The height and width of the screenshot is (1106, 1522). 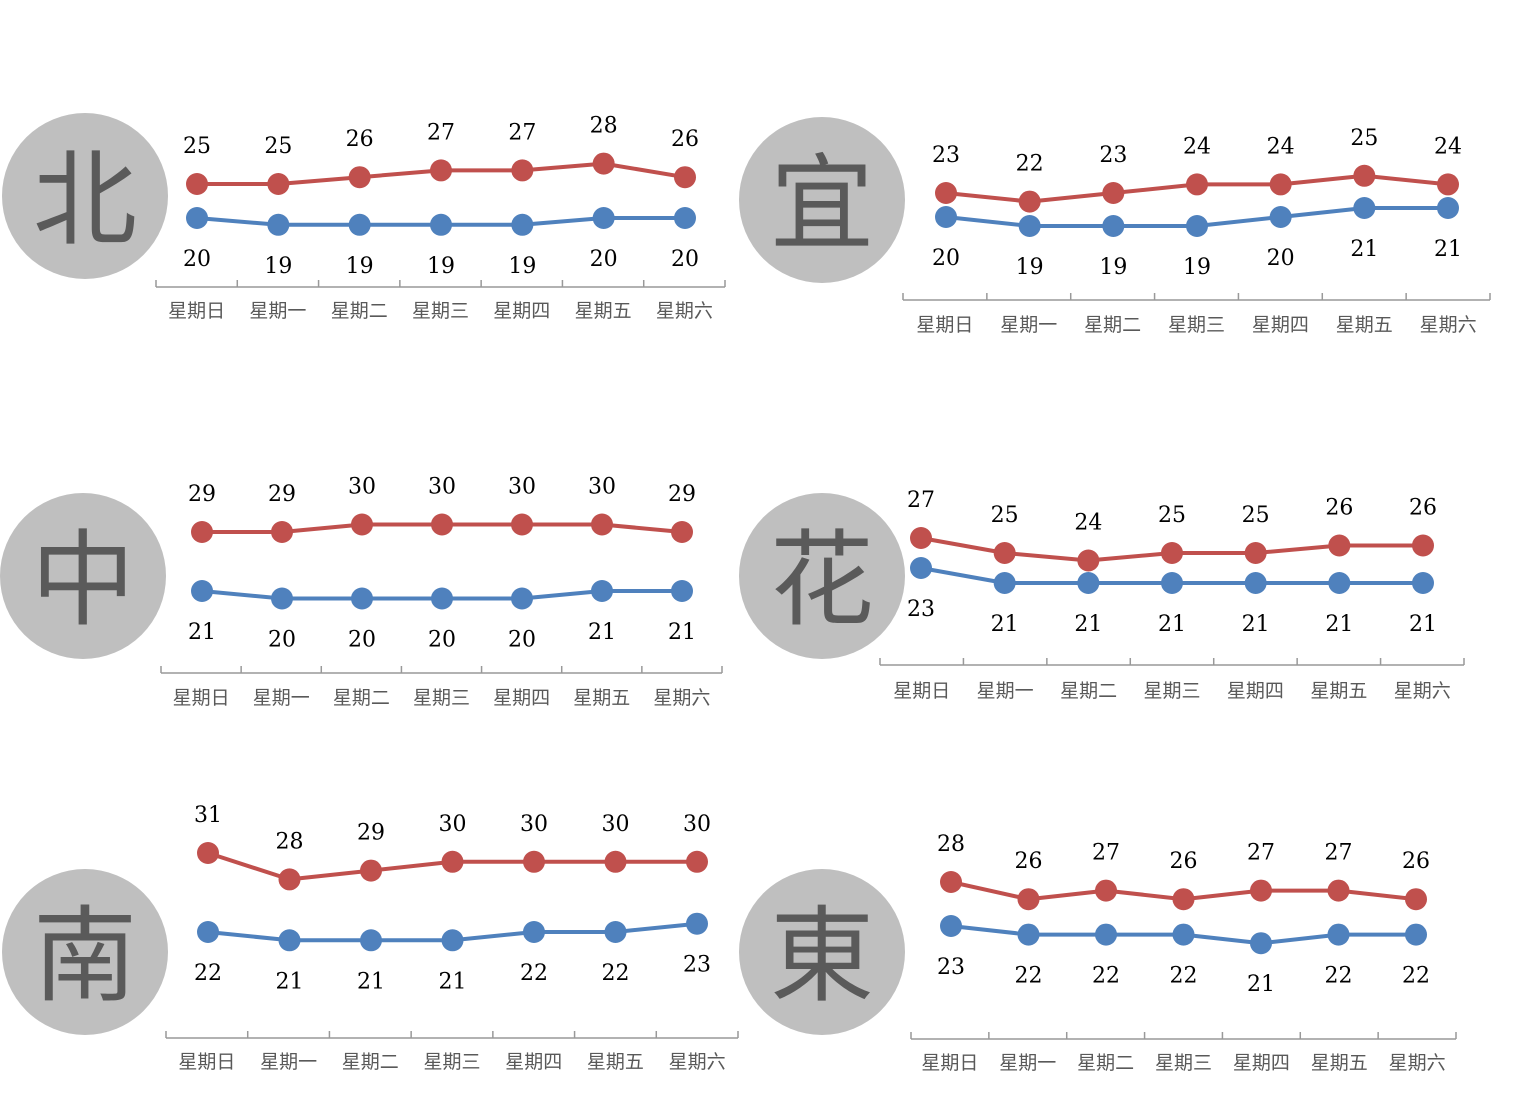 What do you see at coordinates (282, 494) in the screenshot?
I see `high-temp-label: 29` at bounding box center [282, 494].